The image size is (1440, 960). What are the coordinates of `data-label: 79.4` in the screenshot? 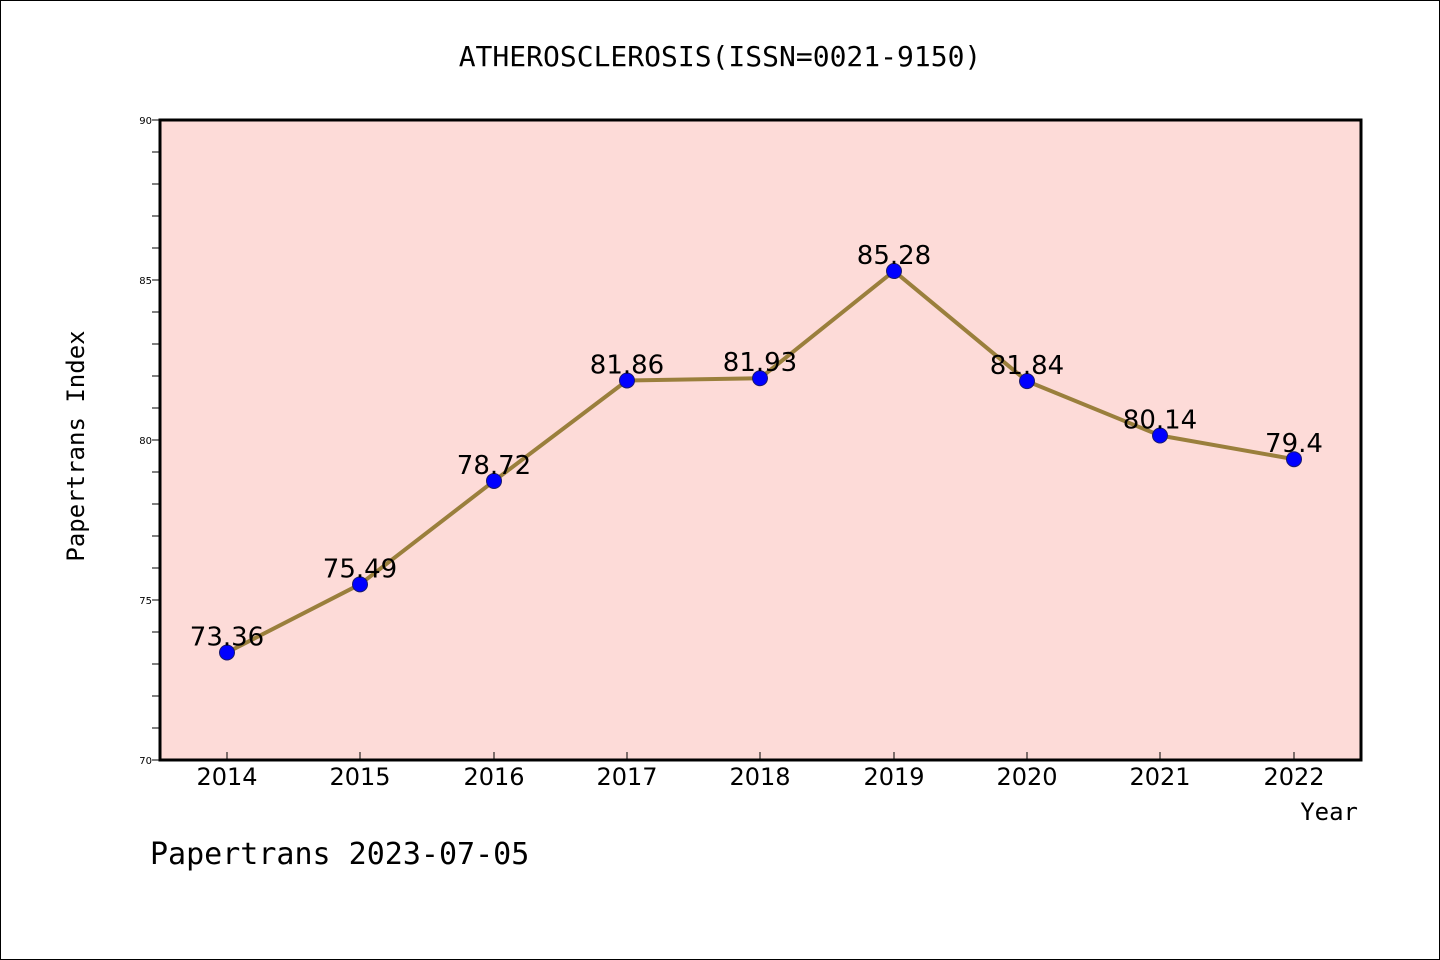 It's located at (1294, 444).